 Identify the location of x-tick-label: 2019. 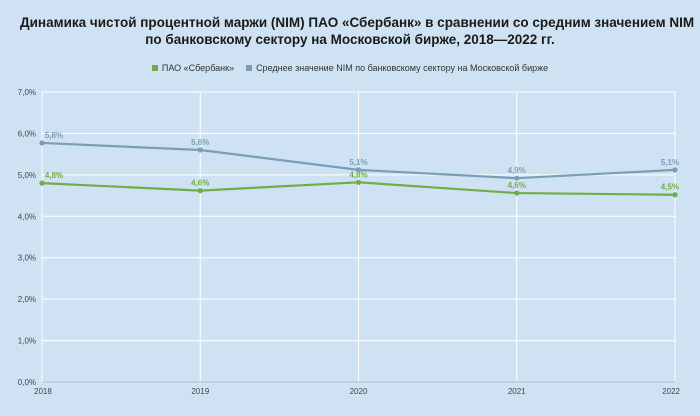
(200, 391).